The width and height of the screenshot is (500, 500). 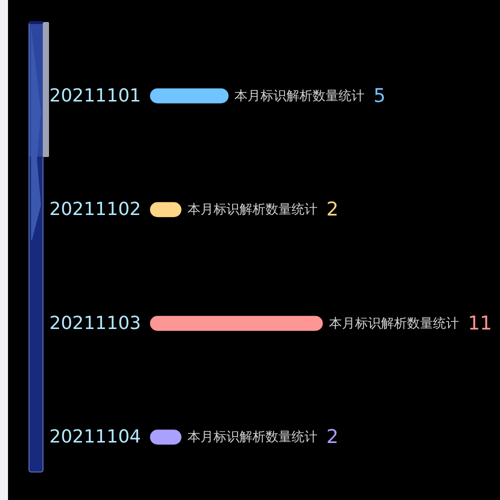 What do you see at coordinates (95, 437) in the screenshot?
I see `y-tick-label: 20211104` at bounding box center [95, 437].